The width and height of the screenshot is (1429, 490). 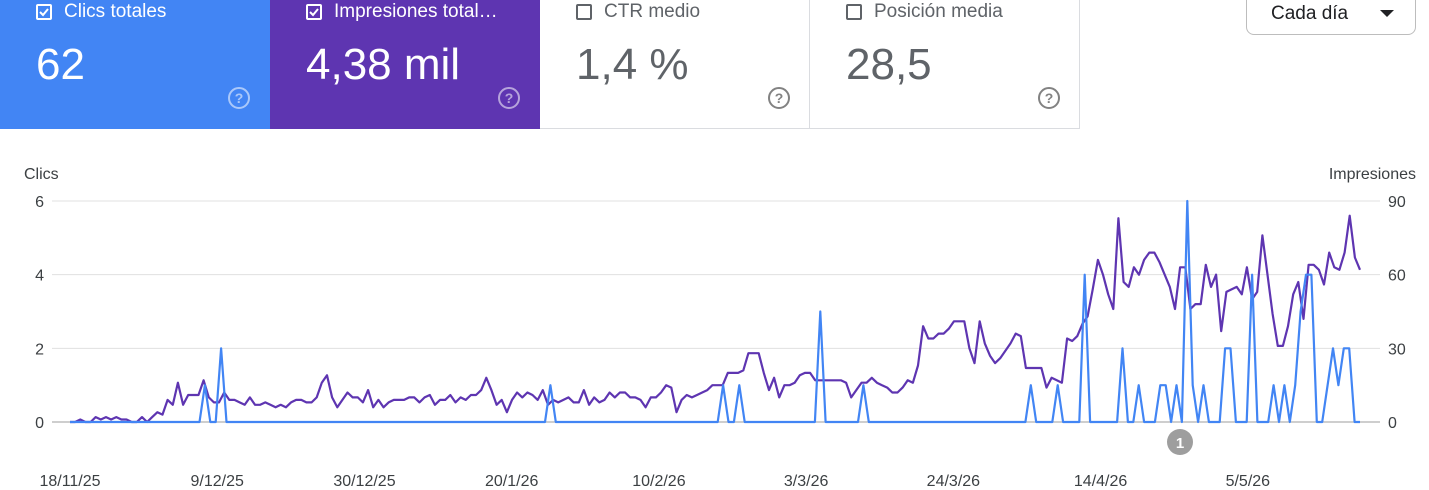 I want to click on metric-value: 62, so click(x=60, y=64).